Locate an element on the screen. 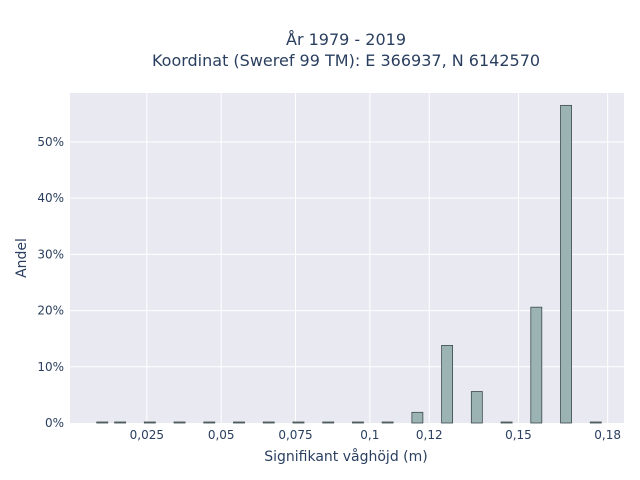  x-axis-title: Signifikant våghöjd (m) is located at coordinates (345, 456).